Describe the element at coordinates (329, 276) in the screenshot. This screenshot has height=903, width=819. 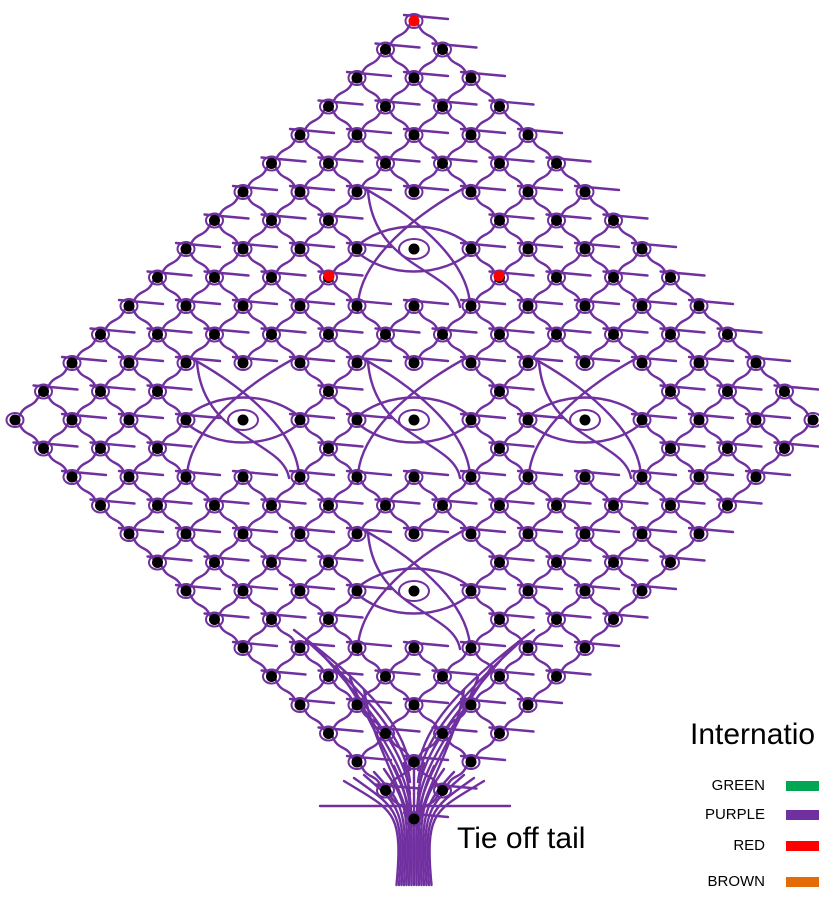
I see `start-pin` at that location.